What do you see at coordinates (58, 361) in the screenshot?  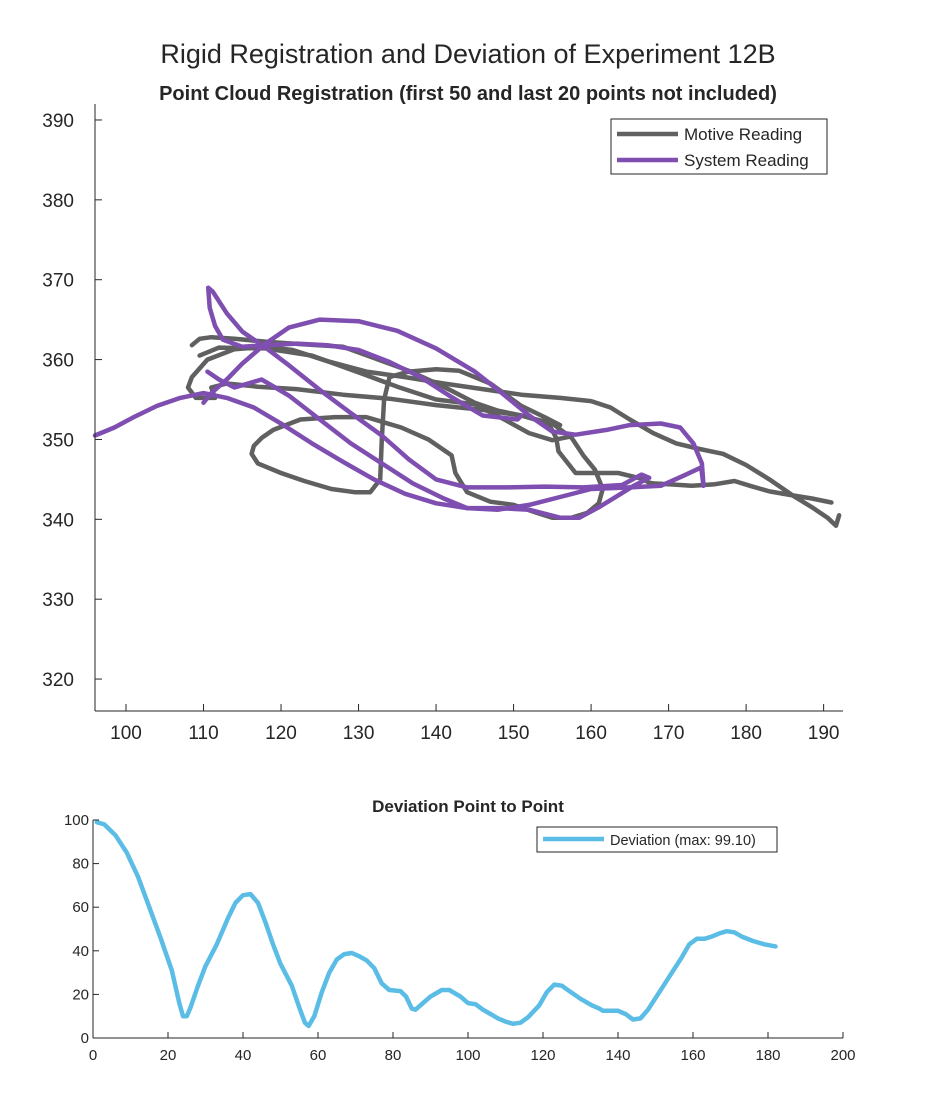 I see `y-tick-label: 360` at bounding box center [58, 361].